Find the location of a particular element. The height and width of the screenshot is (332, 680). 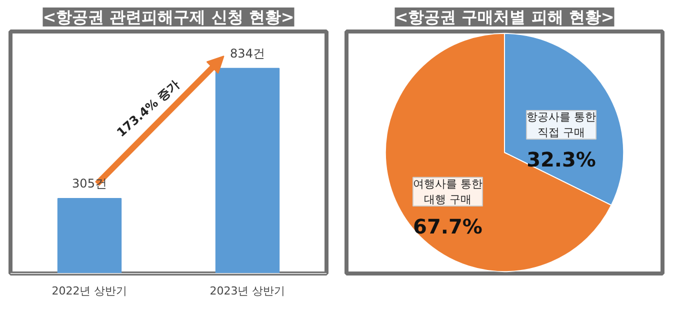

x-tick-label: 2023년 상반기 is located at coordinates (248, 291).